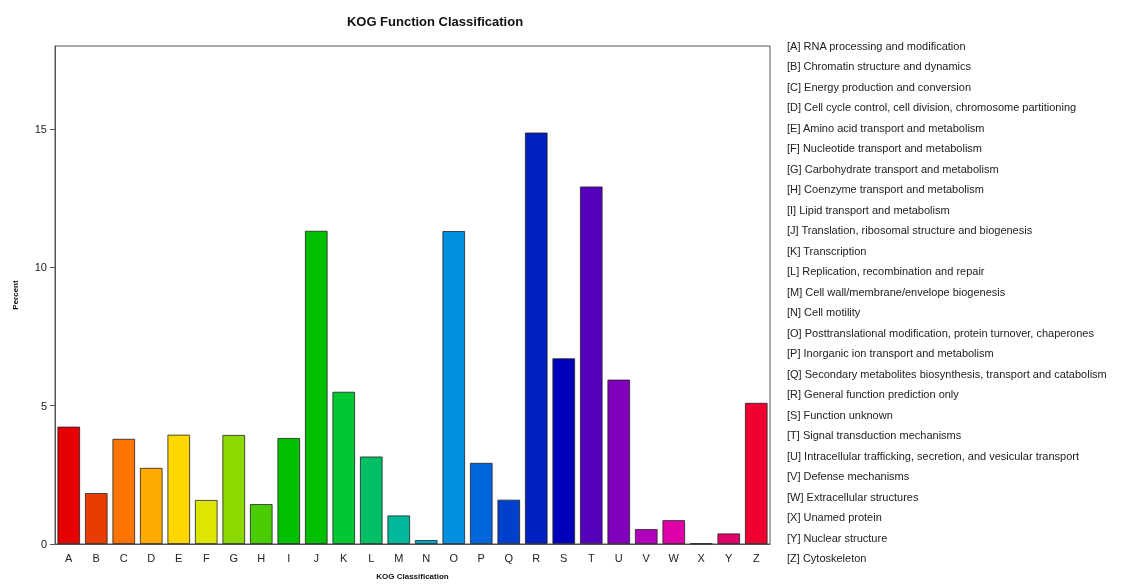  Describe the element at coordinates (890, 353) in the screenshot. I see `text: [P] Inorganic ion transport and metabolism` at that location.